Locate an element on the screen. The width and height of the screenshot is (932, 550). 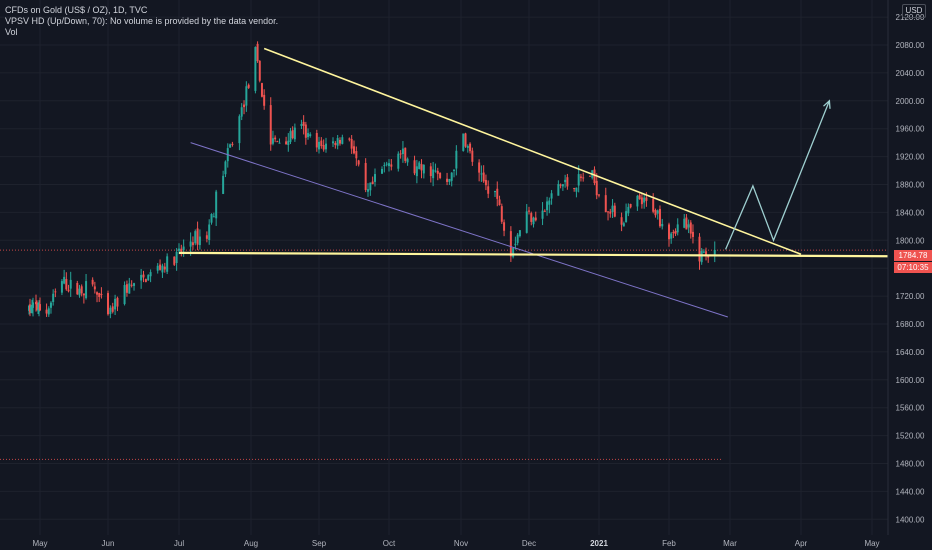
x-tick-label: May is located at coordinates (871, 543).